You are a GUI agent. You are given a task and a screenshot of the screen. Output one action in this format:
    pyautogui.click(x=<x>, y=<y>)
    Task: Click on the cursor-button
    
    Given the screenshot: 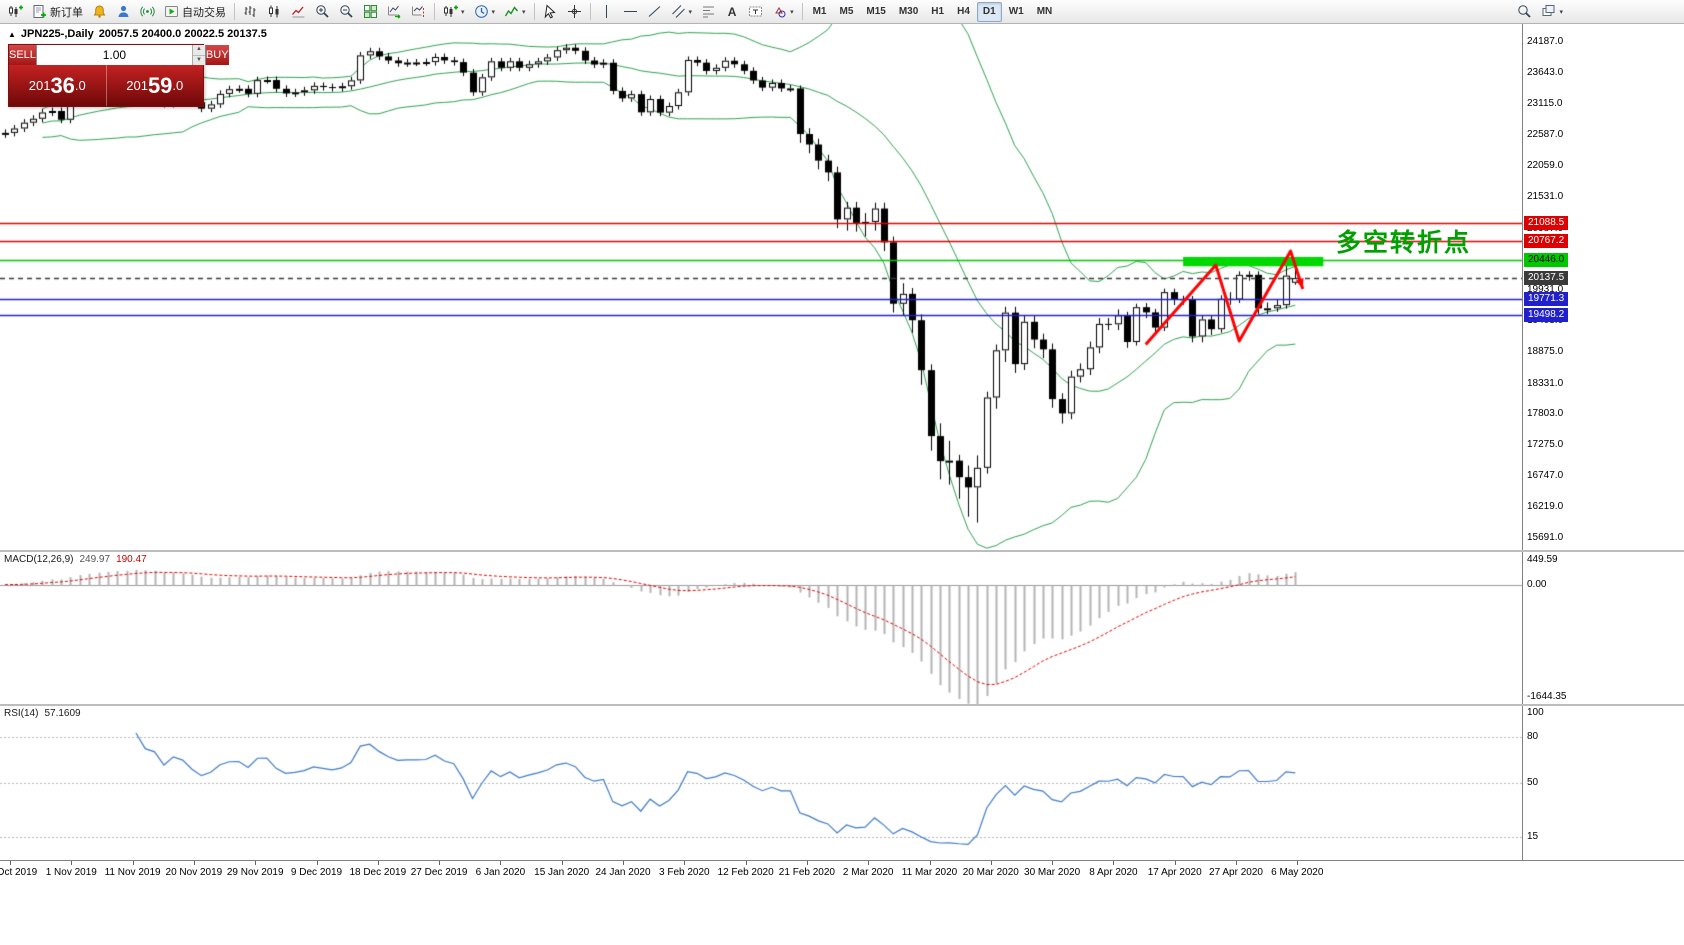 What is the action you would take?
    pyautogui.click(x=550, y=12)
    